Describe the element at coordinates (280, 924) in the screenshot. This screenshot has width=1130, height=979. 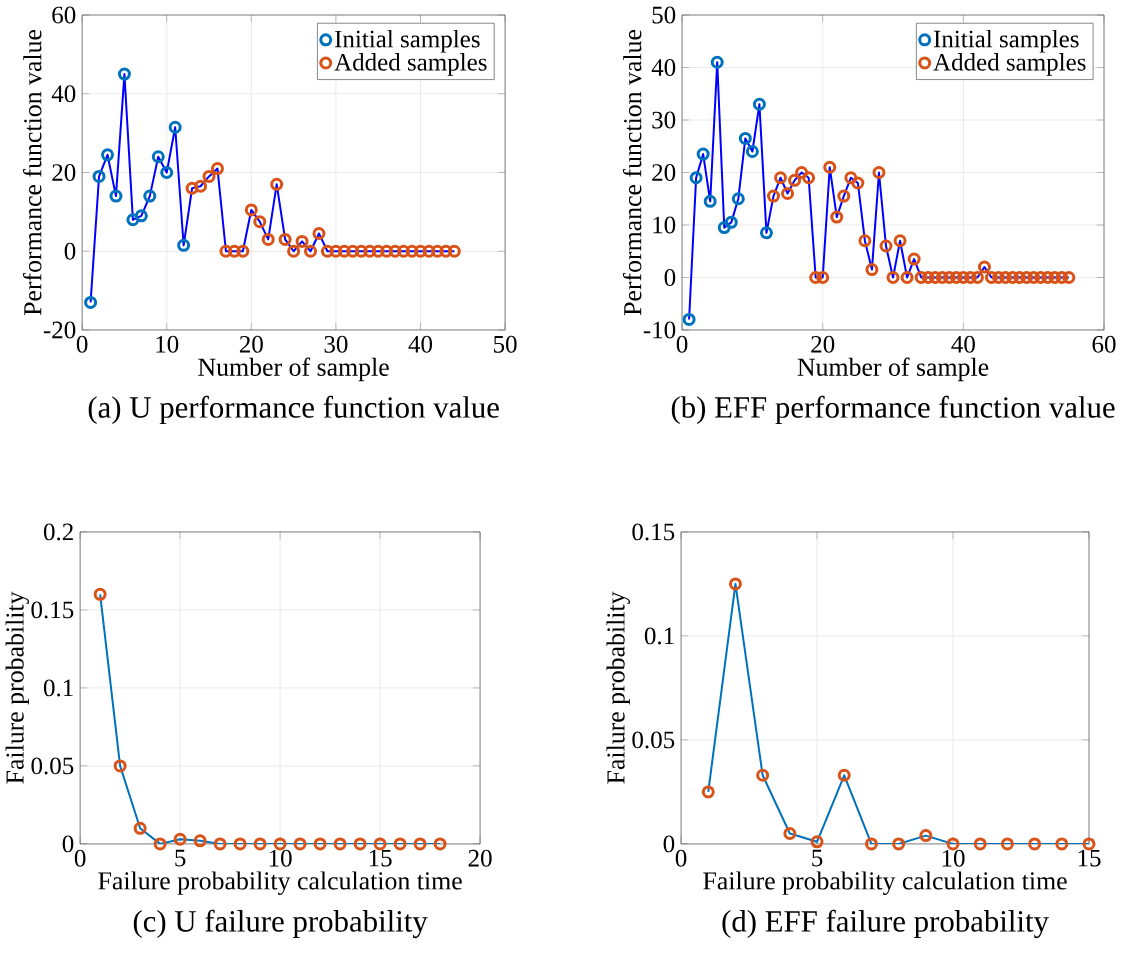
I see `text: (c) U failure probability` at that location.